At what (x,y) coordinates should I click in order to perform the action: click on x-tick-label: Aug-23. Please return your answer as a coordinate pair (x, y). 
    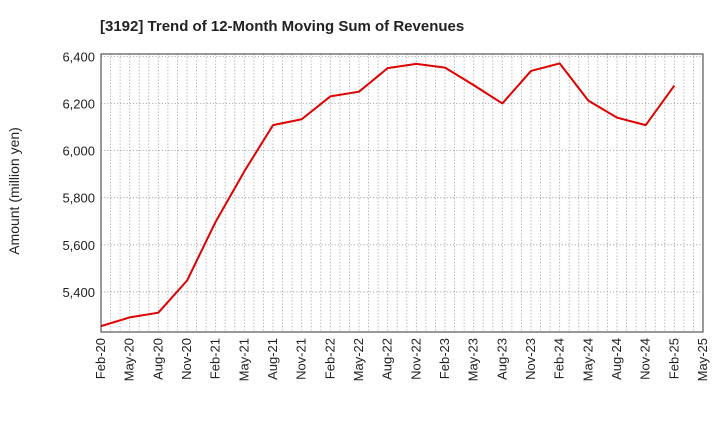
    Looking at the image, I should click on (501, 359).